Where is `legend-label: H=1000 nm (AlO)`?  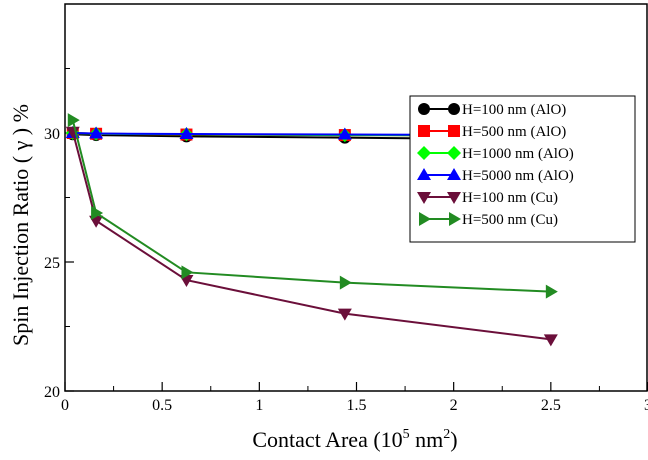 legend-label: H=1000 nm (AlO) is located at coordinates (518, 154).